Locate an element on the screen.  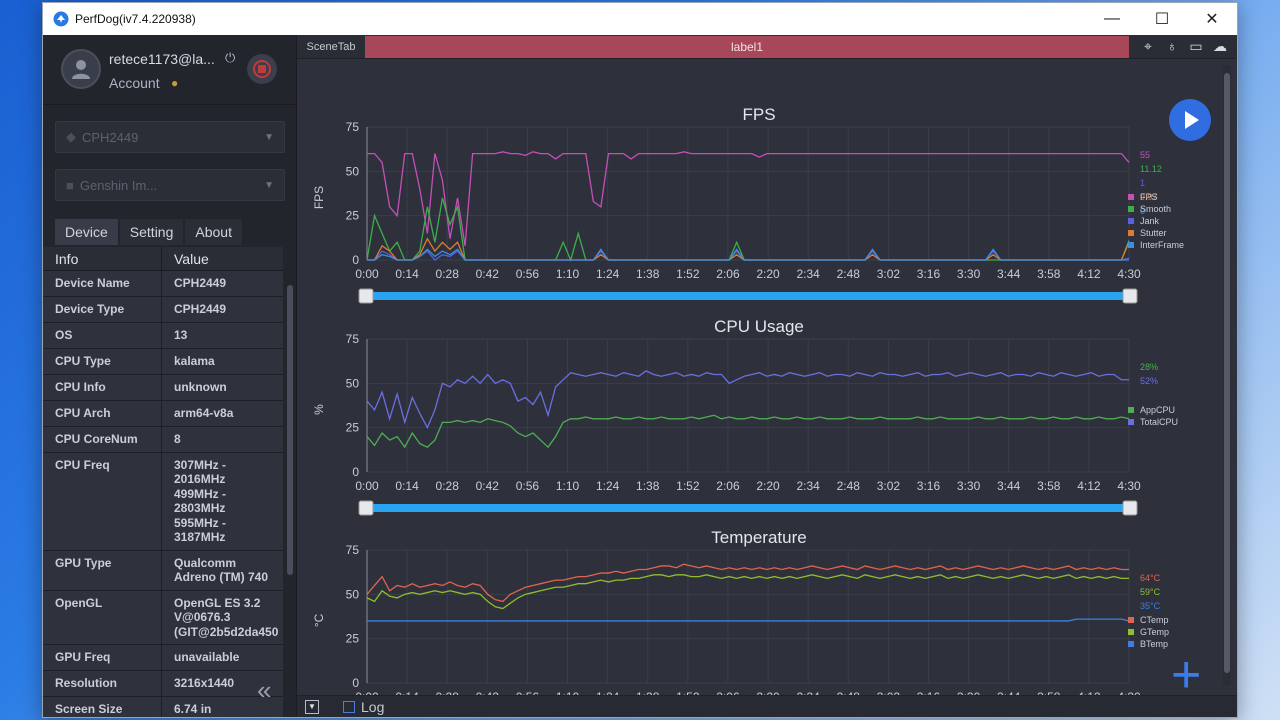
info-key: Device Type is located at coordinates (102, 309).